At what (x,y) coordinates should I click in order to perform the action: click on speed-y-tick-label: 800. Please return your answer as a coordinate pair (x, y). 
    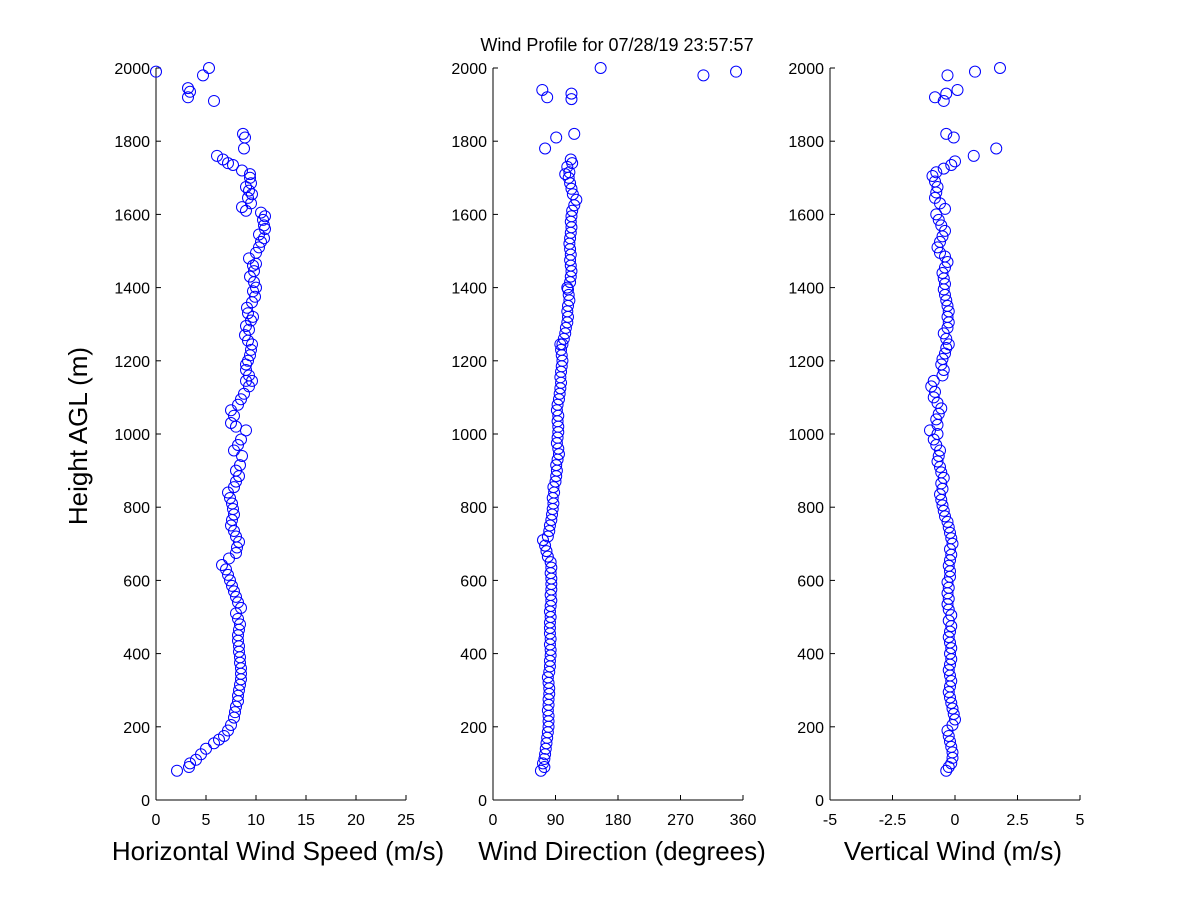
    Looking at the image, I should click on (136, 508).